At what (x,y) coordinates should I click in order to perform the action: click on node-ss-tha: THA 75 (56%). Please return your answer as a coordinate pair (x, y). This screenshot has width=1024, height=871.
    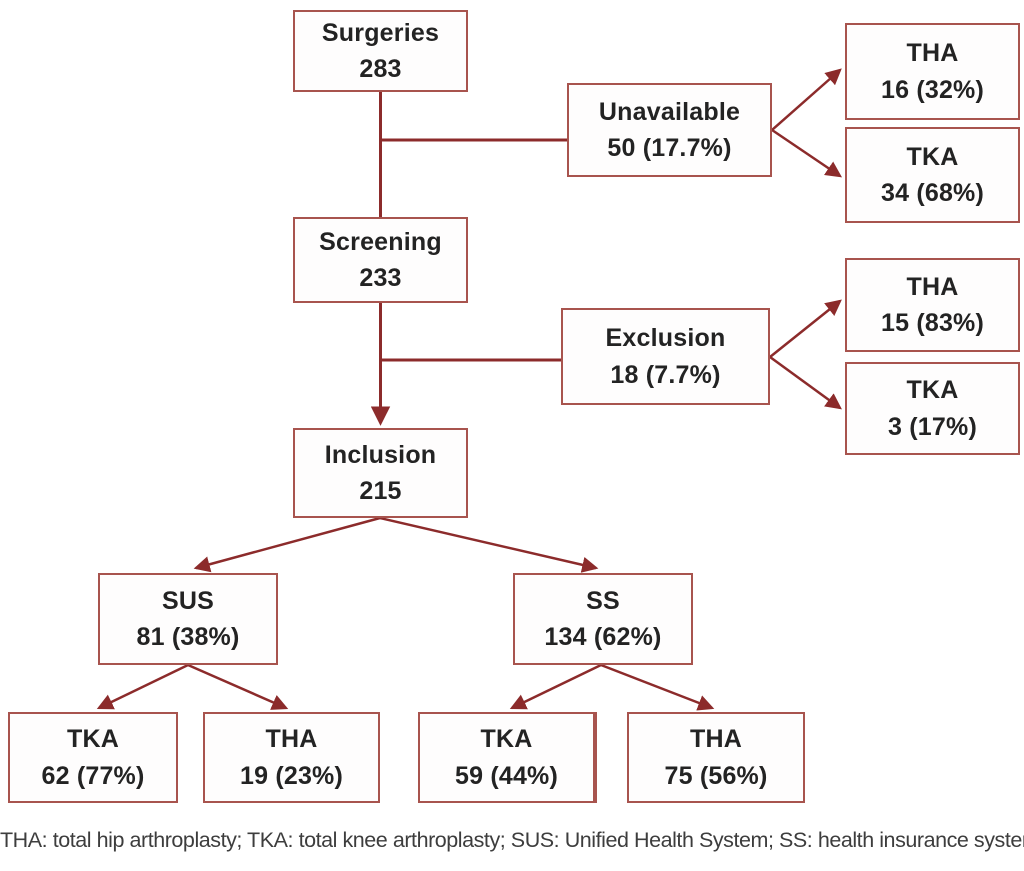
    Looking at the image, I should click on (716, 757).